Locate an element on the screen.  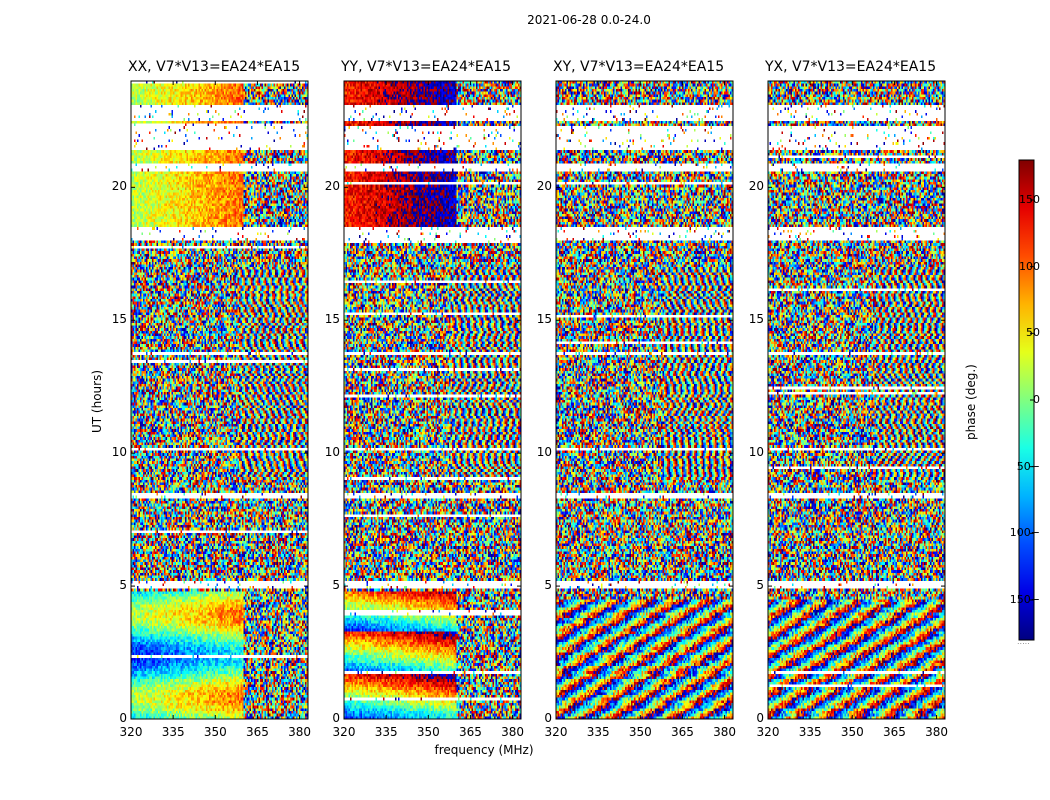
panel-title-2: YY, V7*V13=EA24*EA15 is located at coordinates (426, 67).